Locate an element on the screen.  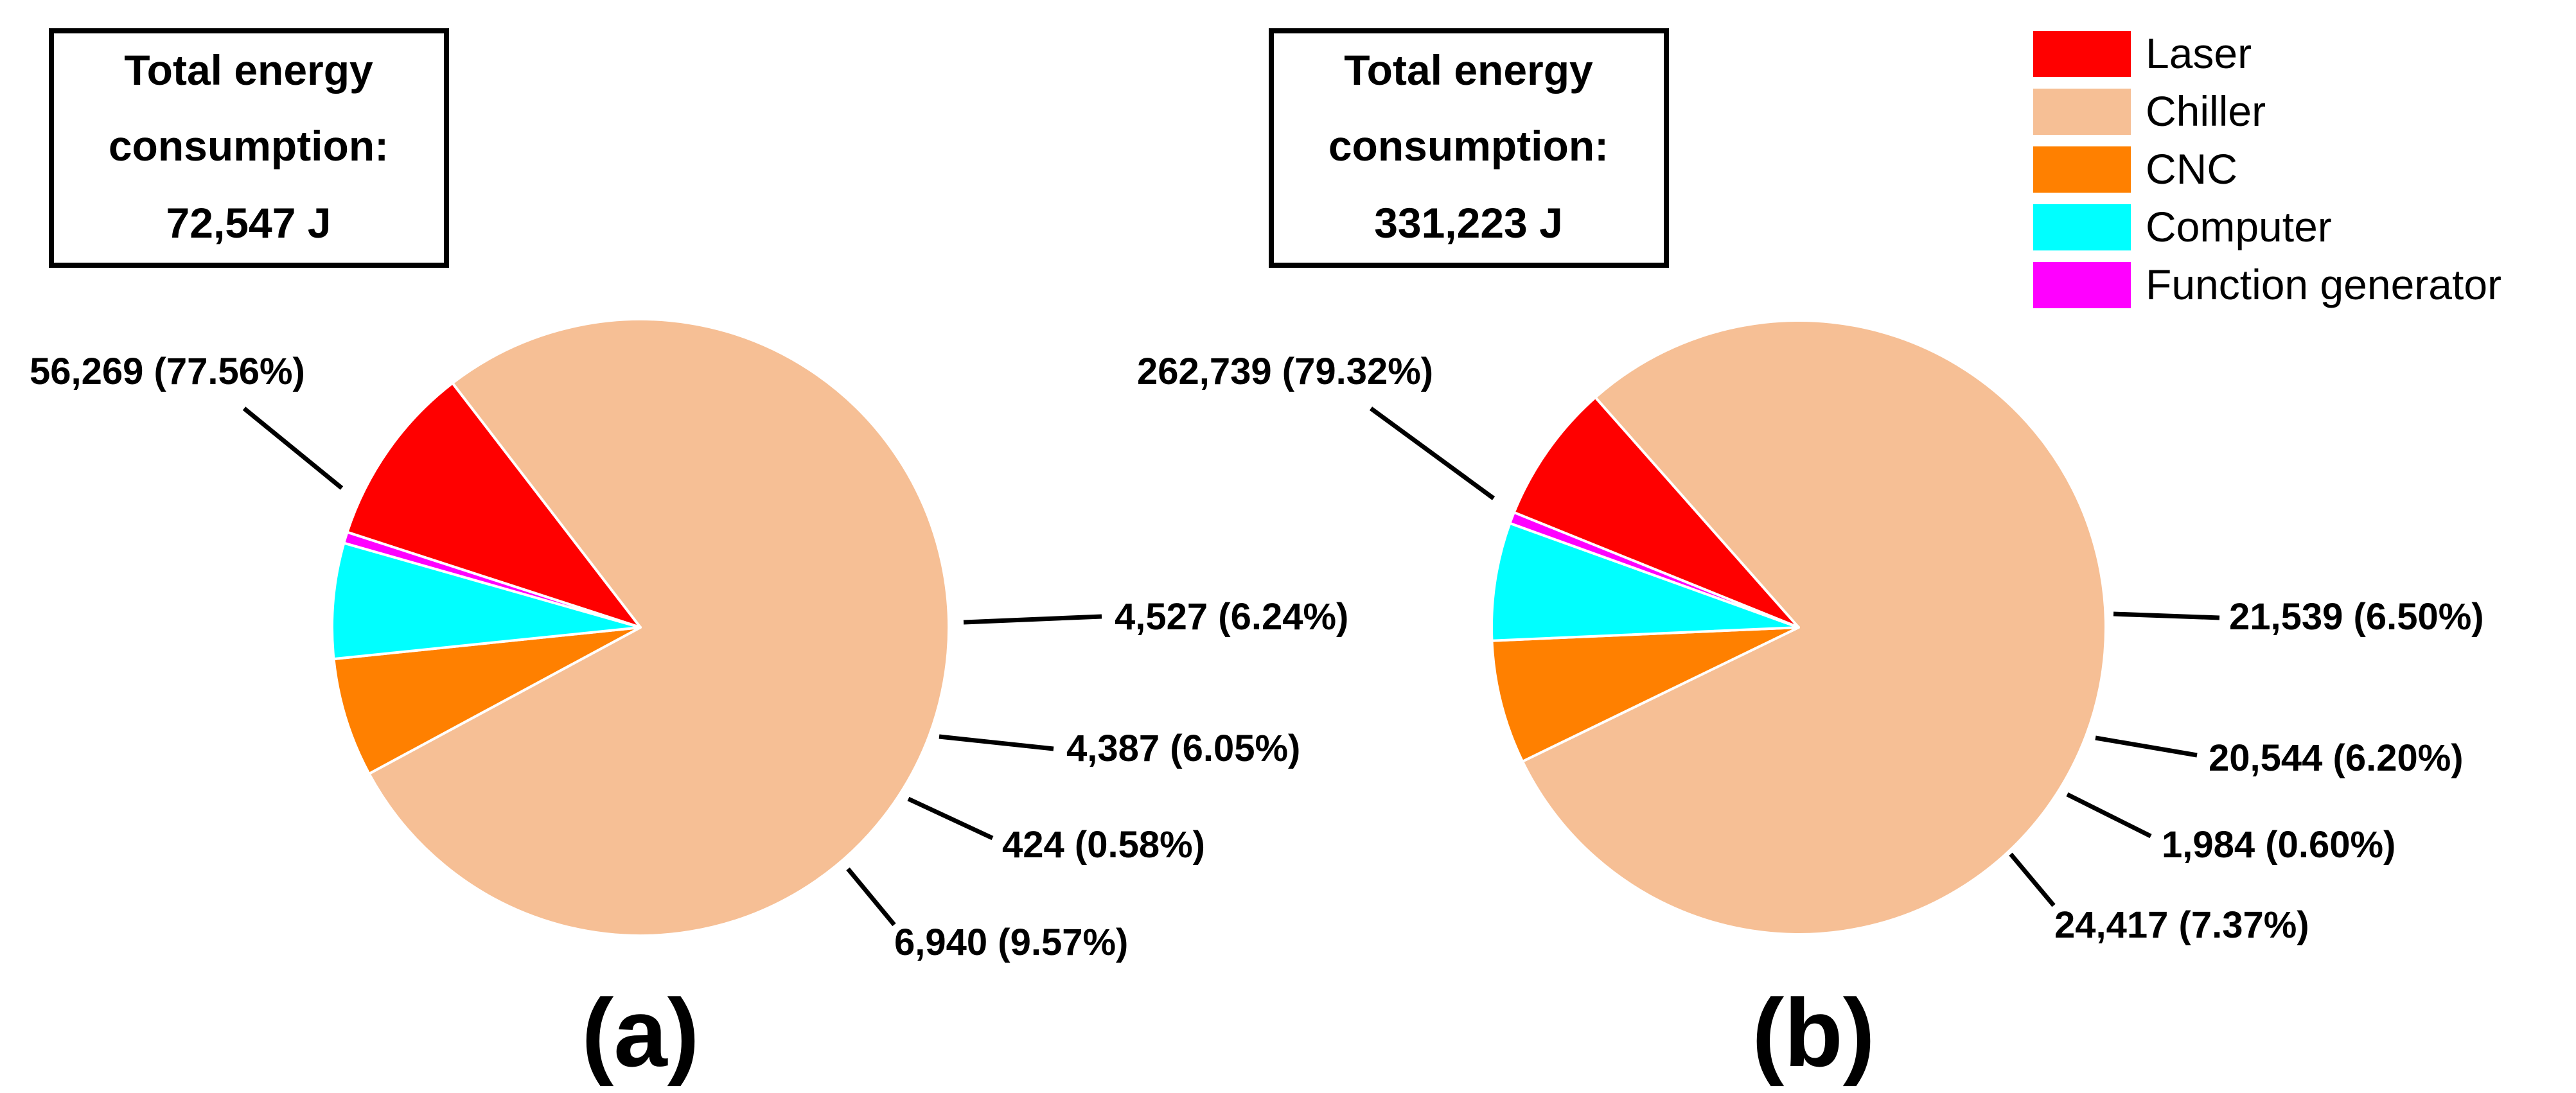
leader-line-b-cnc is located at coordinates (2166, 615).